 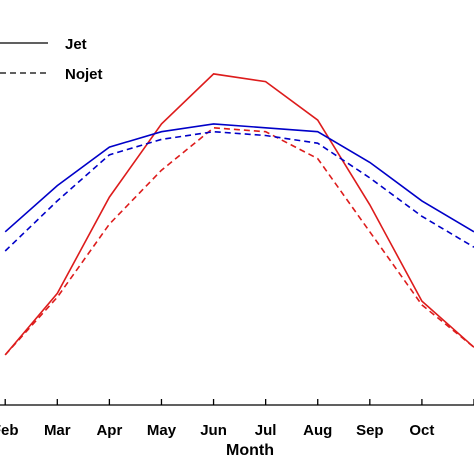 What do you see at coordinates (109, 430) in the screenshot?
I see `x-tick-label: Apr` at bounding box center [109, 430].